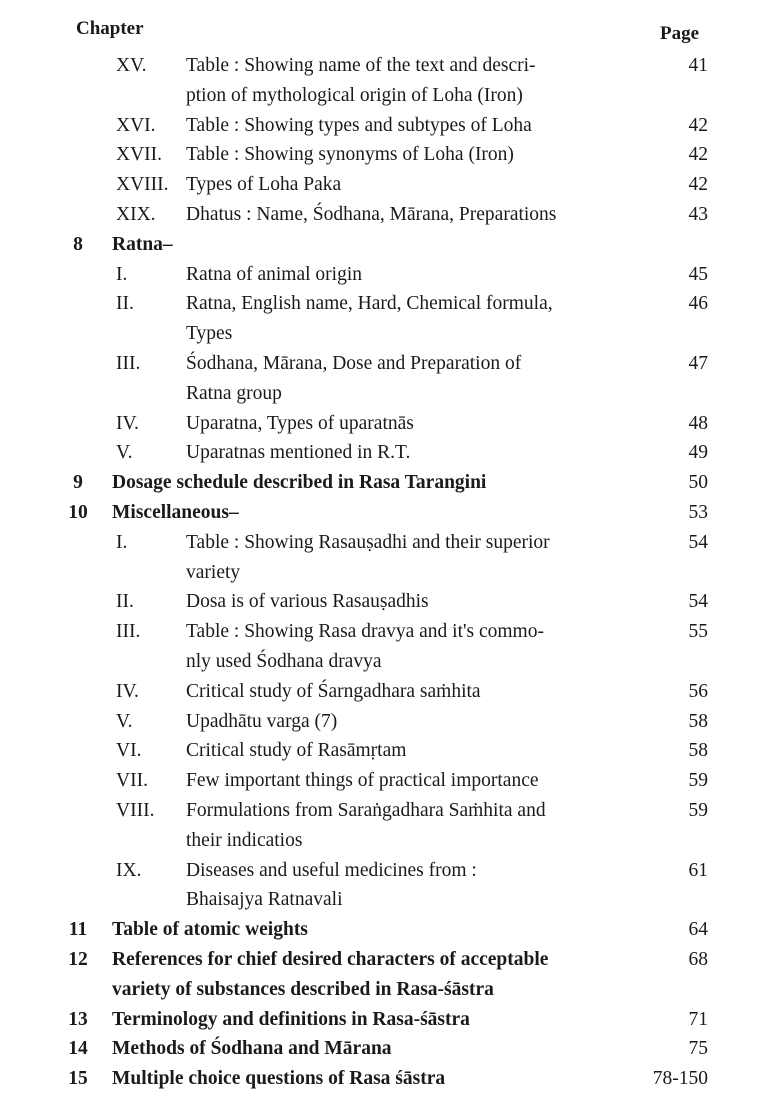 The width and height of the screenshot is (780, 1108). I want to click on chapter-entry: 10 Miscellaneous– 53, so click(390, 513).